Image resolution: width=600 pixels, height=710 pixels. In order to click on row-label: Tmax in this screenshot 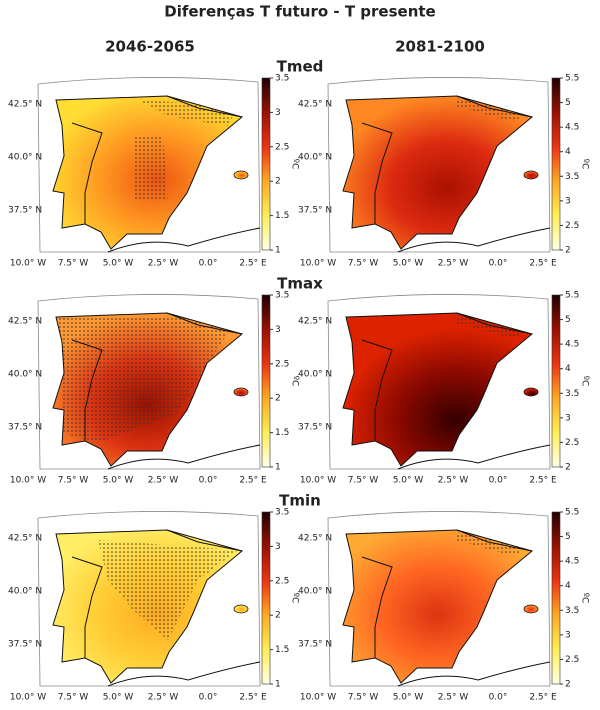, I will do `click(300, 284)`.